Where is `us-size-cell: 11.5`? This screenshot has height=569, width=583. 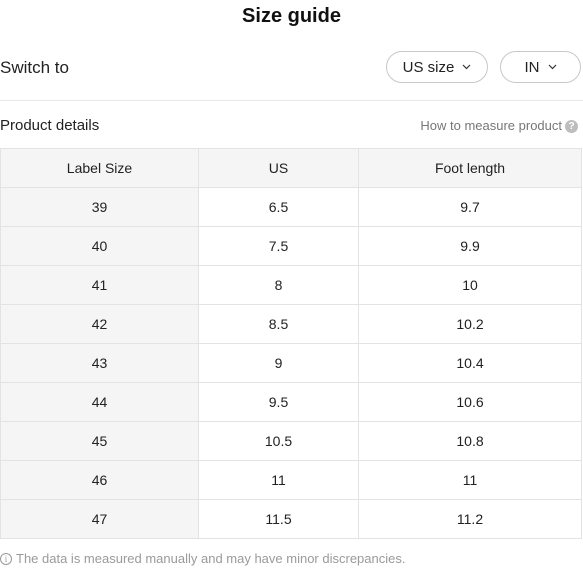 us-size-cell: 11.5 is located at coordinates (278, 519).